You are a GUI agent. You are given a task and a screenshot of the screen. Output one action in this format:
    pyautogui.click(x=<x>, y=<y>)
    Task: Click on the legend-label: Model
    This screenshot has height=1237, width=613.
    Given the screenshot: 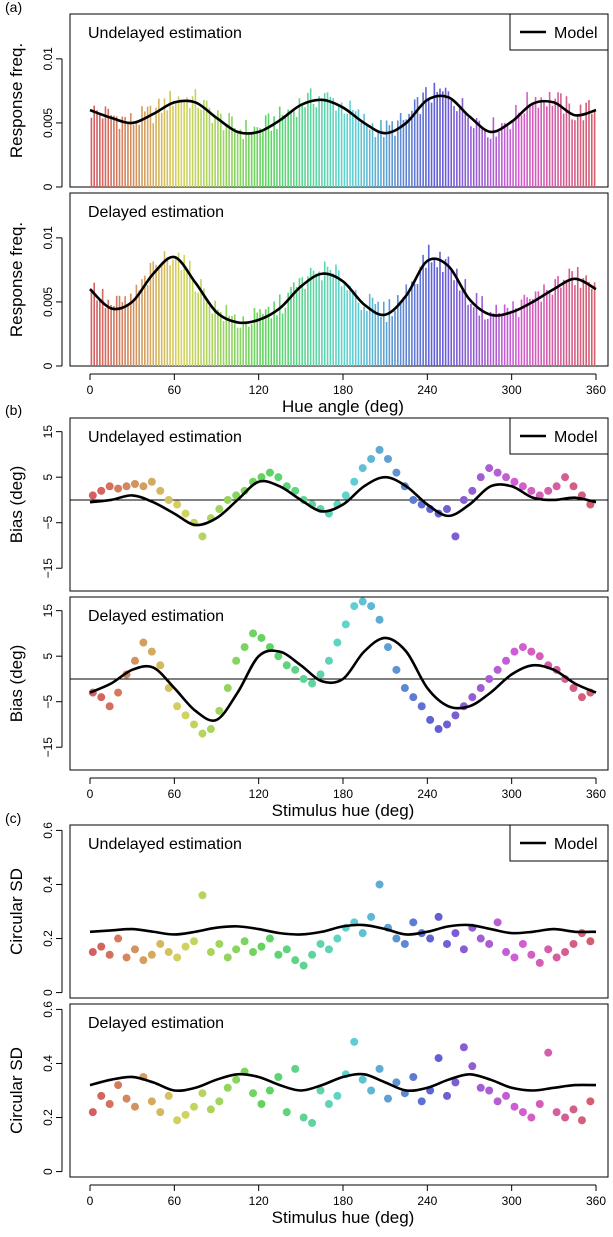 What is the action you would take?
    pyautogui.click(x=576, y=33)
    